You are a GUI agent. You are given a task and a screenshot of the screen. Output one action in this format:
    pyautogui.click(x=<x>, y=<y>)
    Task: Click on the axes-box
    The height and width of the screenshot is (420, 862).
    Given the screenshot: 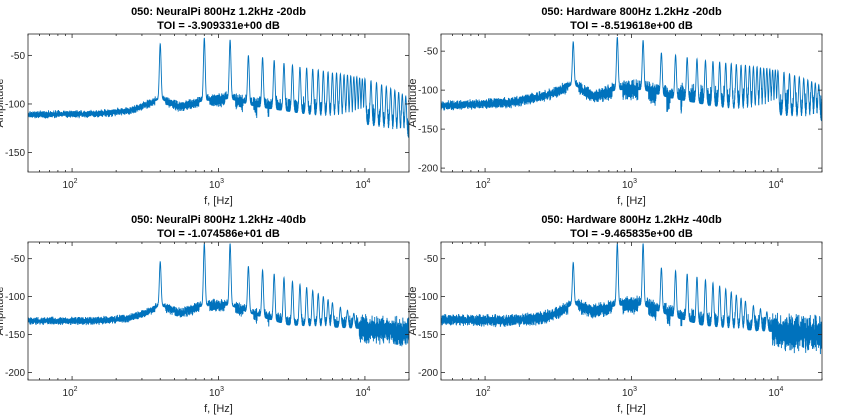 What is the action you would take?
    pyautogui.click(x=218, y=311)
    